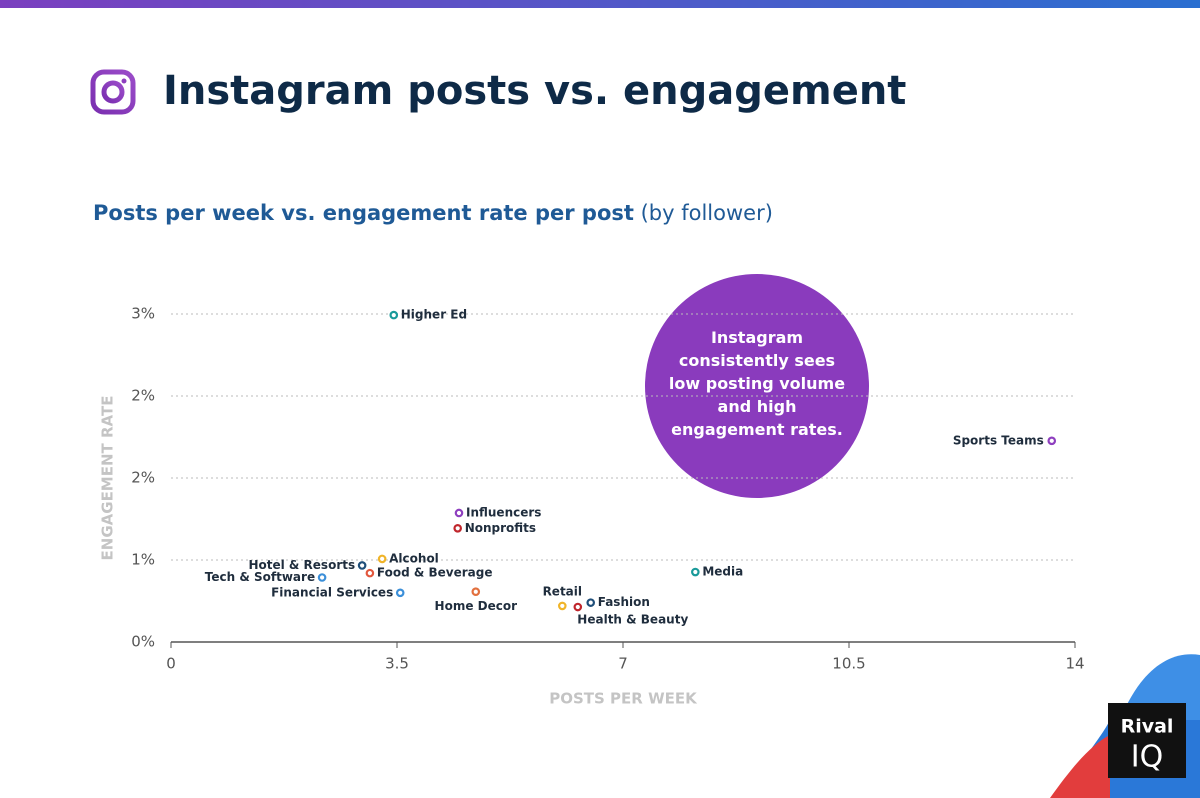 The image size is (1200, 798). What do you see at coordinates (632, 620) in the screenshot?
I see `point-label: Health & Beauty` at bounding box center [632, 620].